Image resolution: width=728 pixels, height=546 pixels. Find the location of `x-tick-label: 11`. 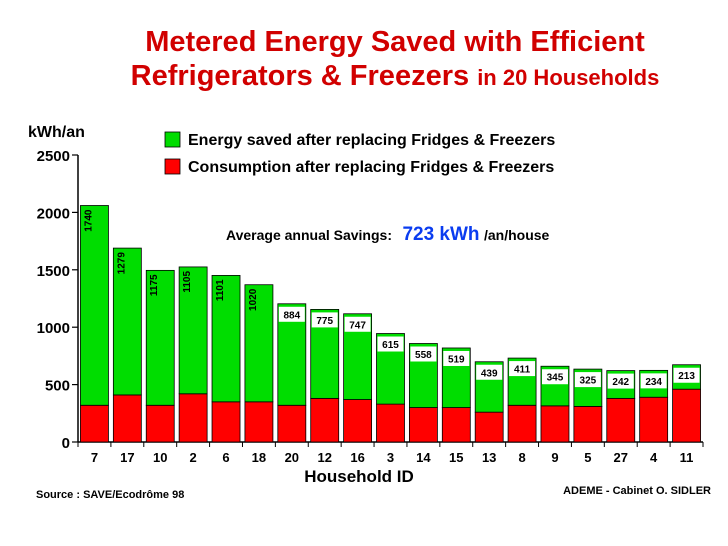

x-tick-label: 11 is located at coordinates (687, 457).